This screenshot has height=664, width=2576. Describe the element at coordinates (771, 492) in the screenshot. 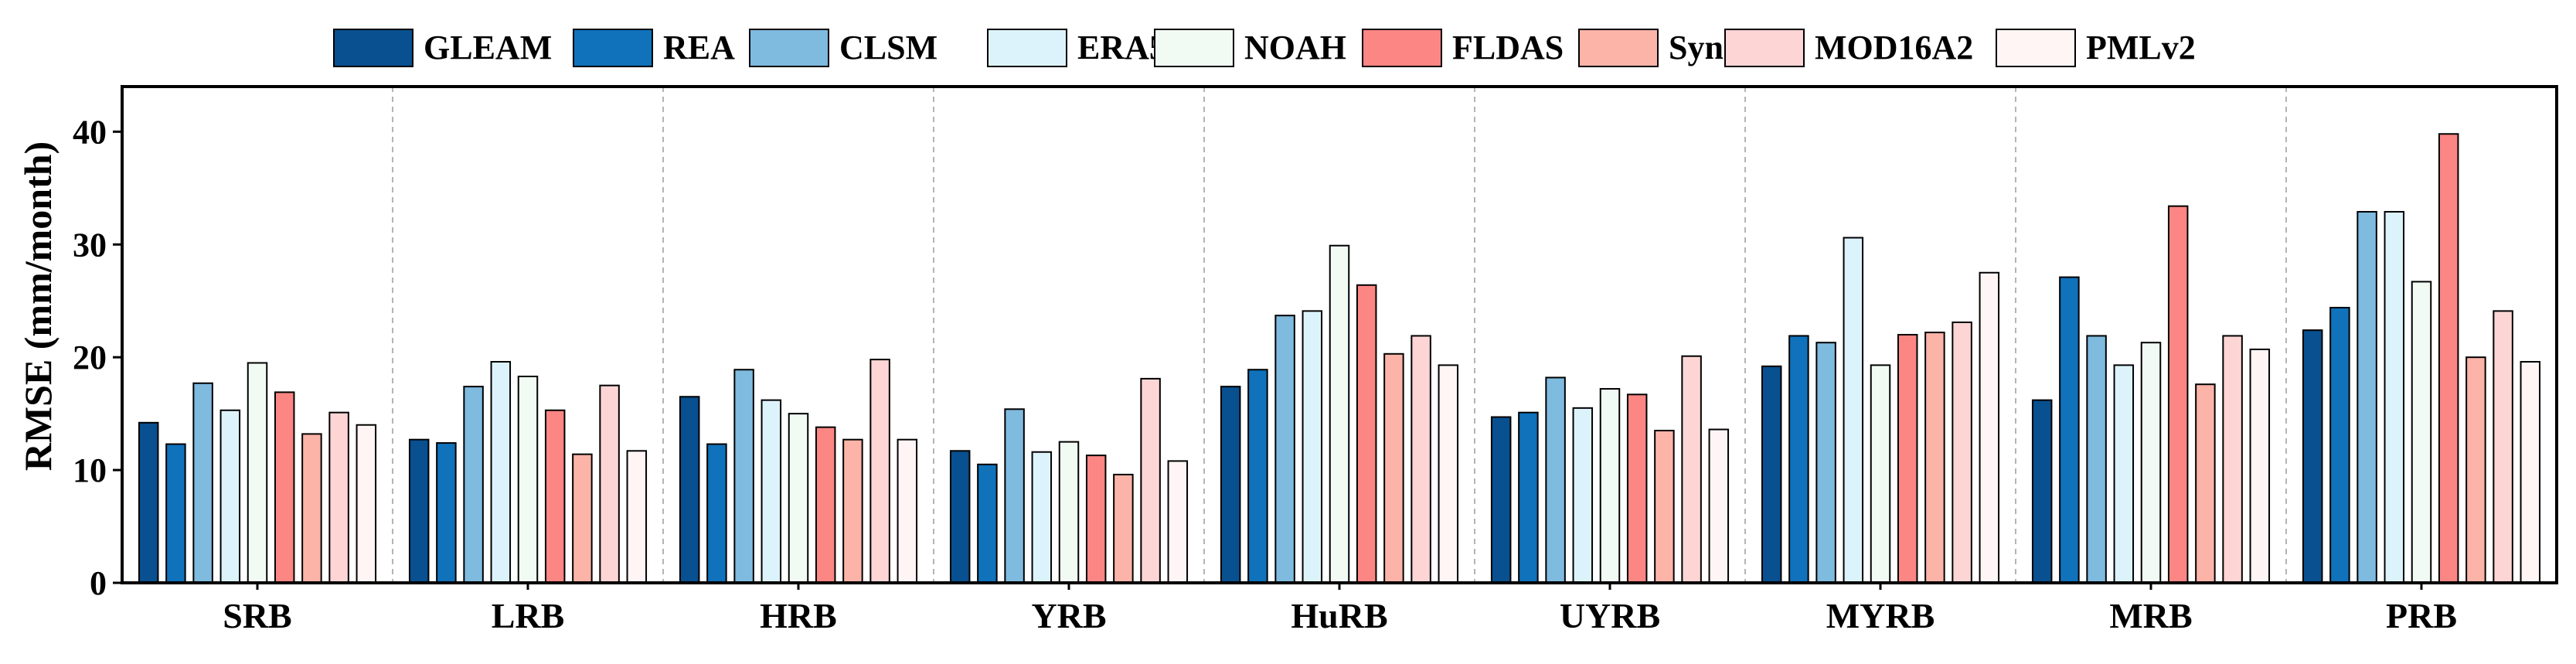

I see `bar-hrb-era5` at that location.